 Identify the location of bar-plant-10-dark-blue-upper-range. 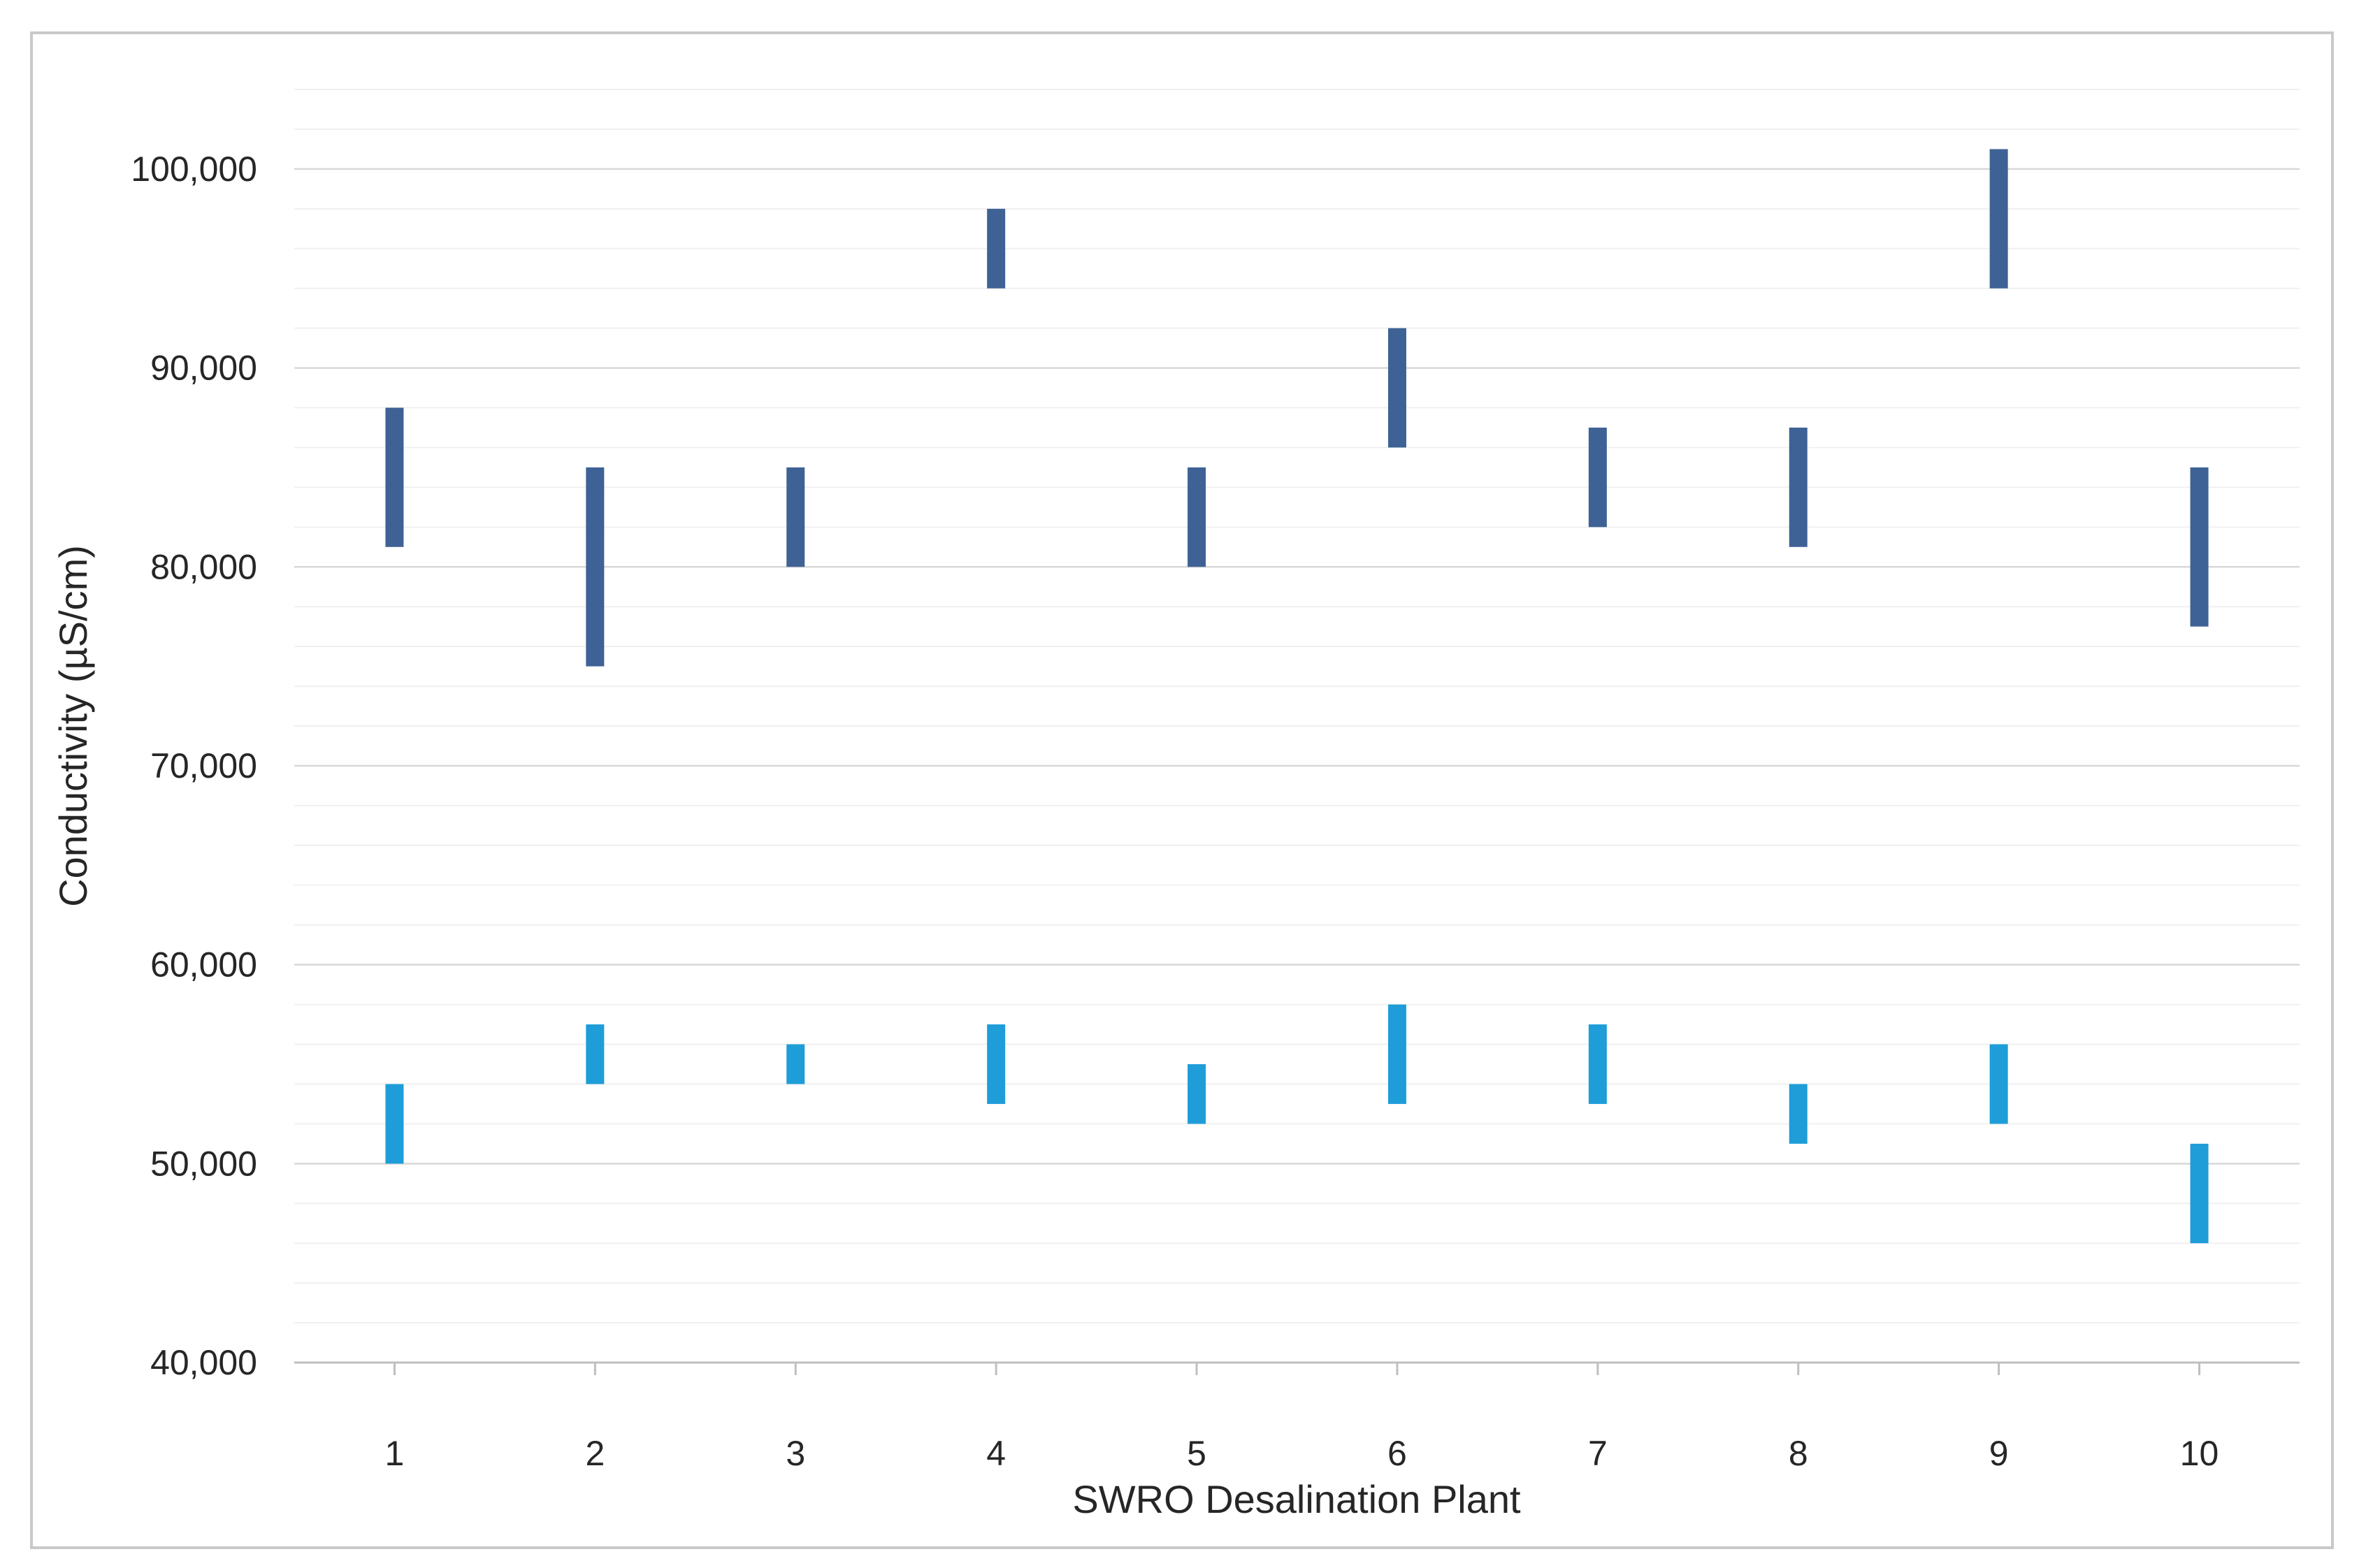
(2200, 547).